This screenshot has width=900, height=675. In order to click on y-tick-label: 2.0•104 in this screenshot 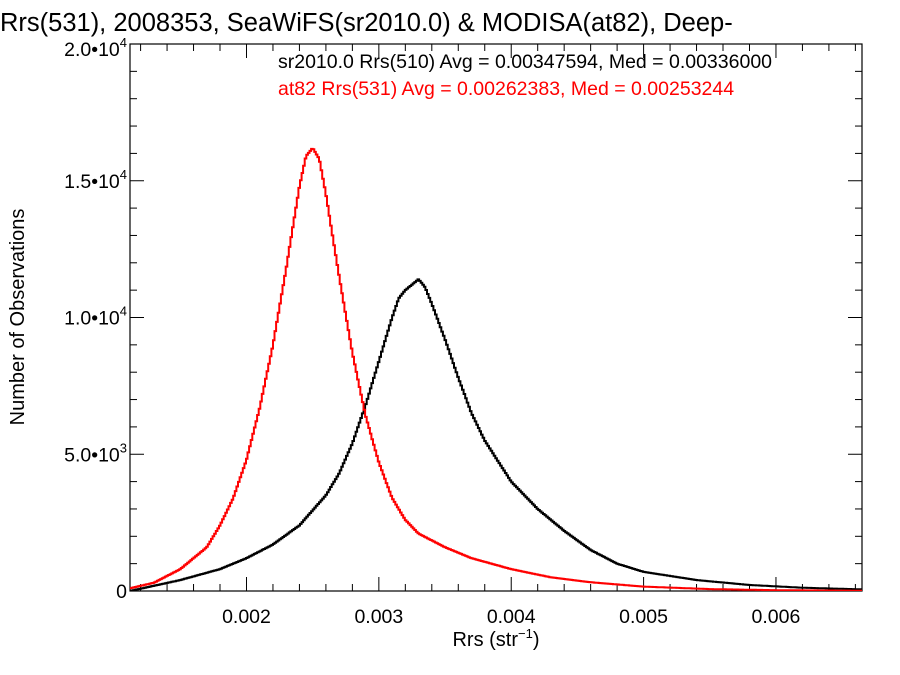, I will do `click(95, 48)`.